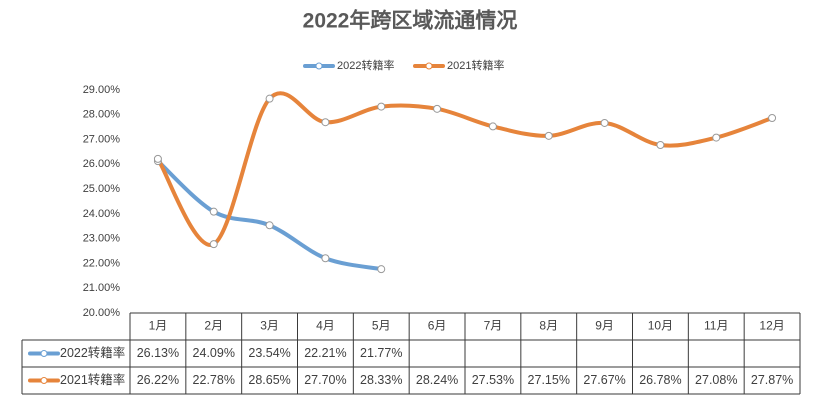  What do you see at coordinates (102, 239) in the screenshot?
I see `y-tick-label: 23.00%` at bounding box center [102, 239].